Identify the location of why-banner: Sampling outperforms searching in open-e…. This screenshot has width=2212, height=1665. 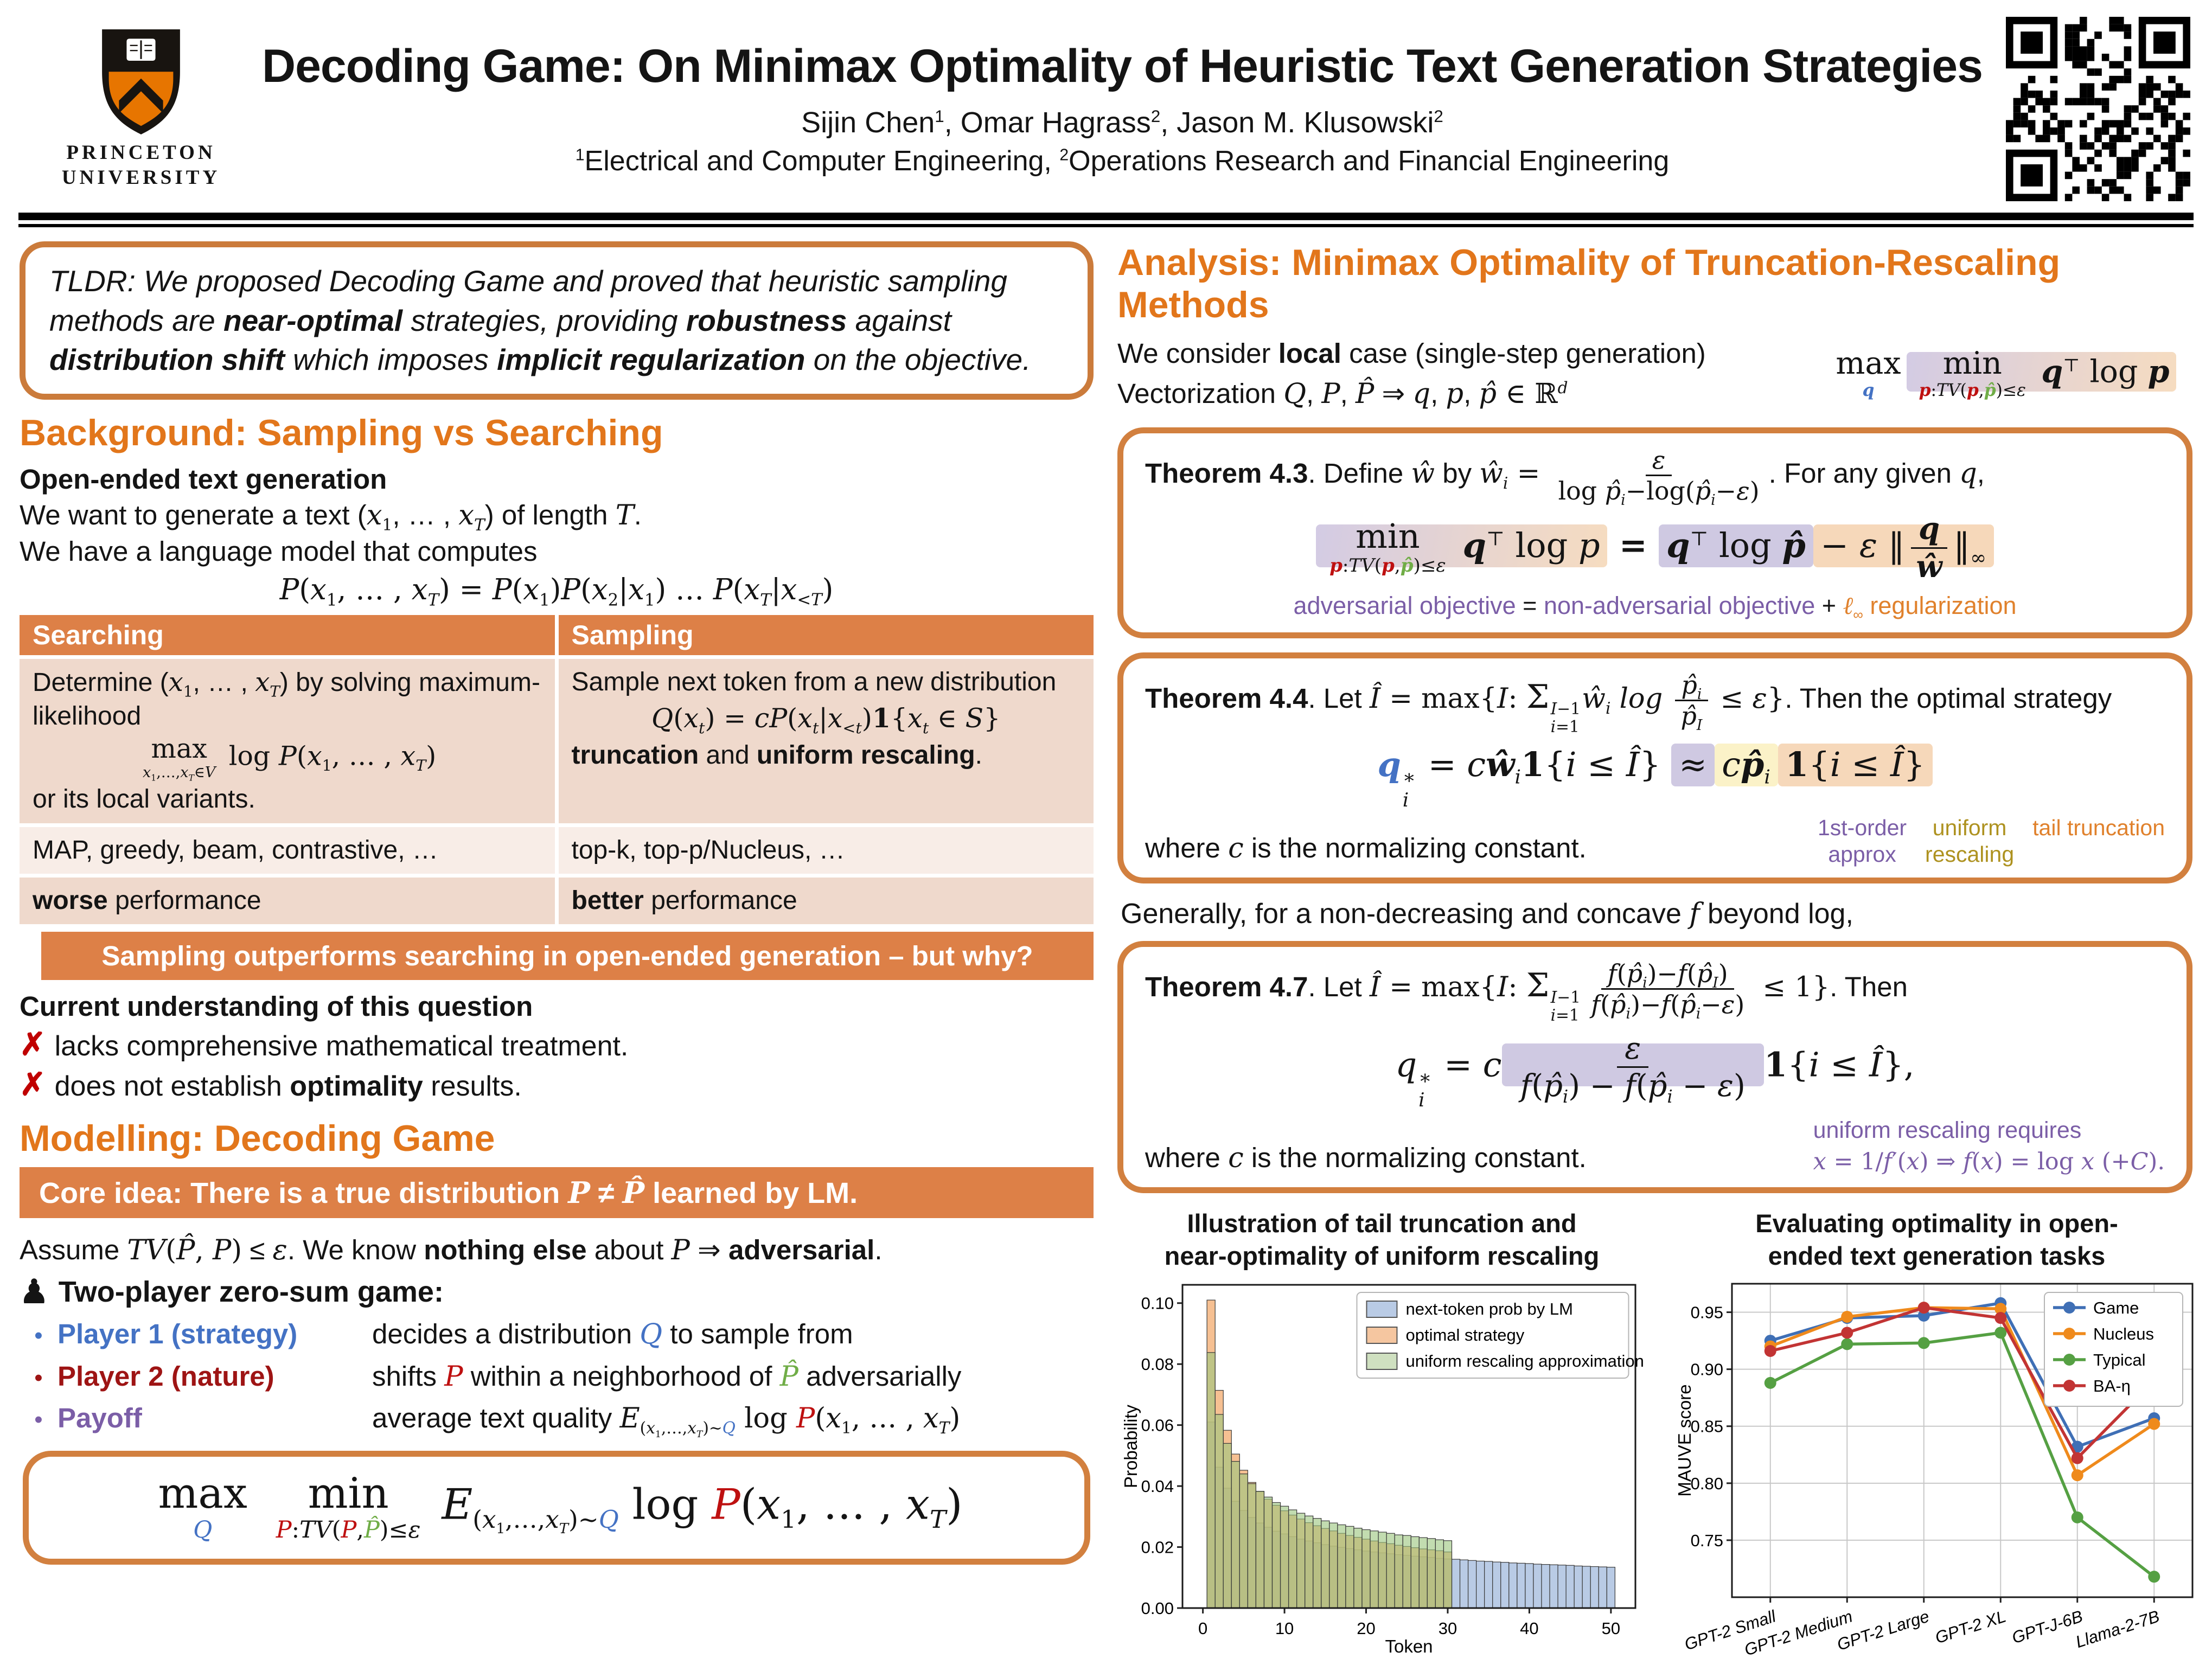
(567, 957).